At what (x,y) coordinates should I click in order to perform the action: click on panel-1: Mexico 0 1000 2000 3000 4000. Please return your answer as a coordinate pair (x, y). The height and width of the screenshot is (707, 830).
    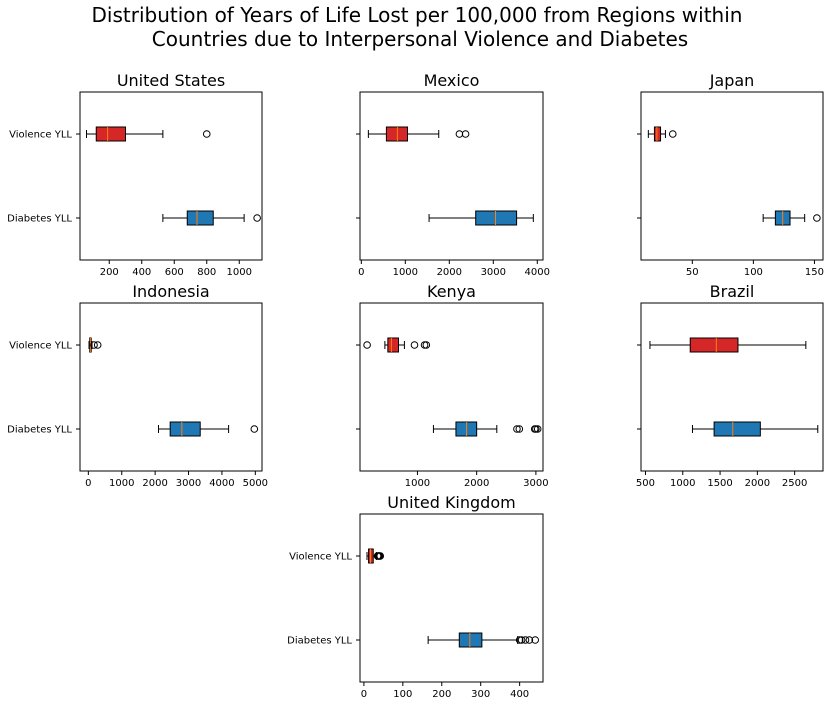
    Looking at the image, I should click on (453, 174).